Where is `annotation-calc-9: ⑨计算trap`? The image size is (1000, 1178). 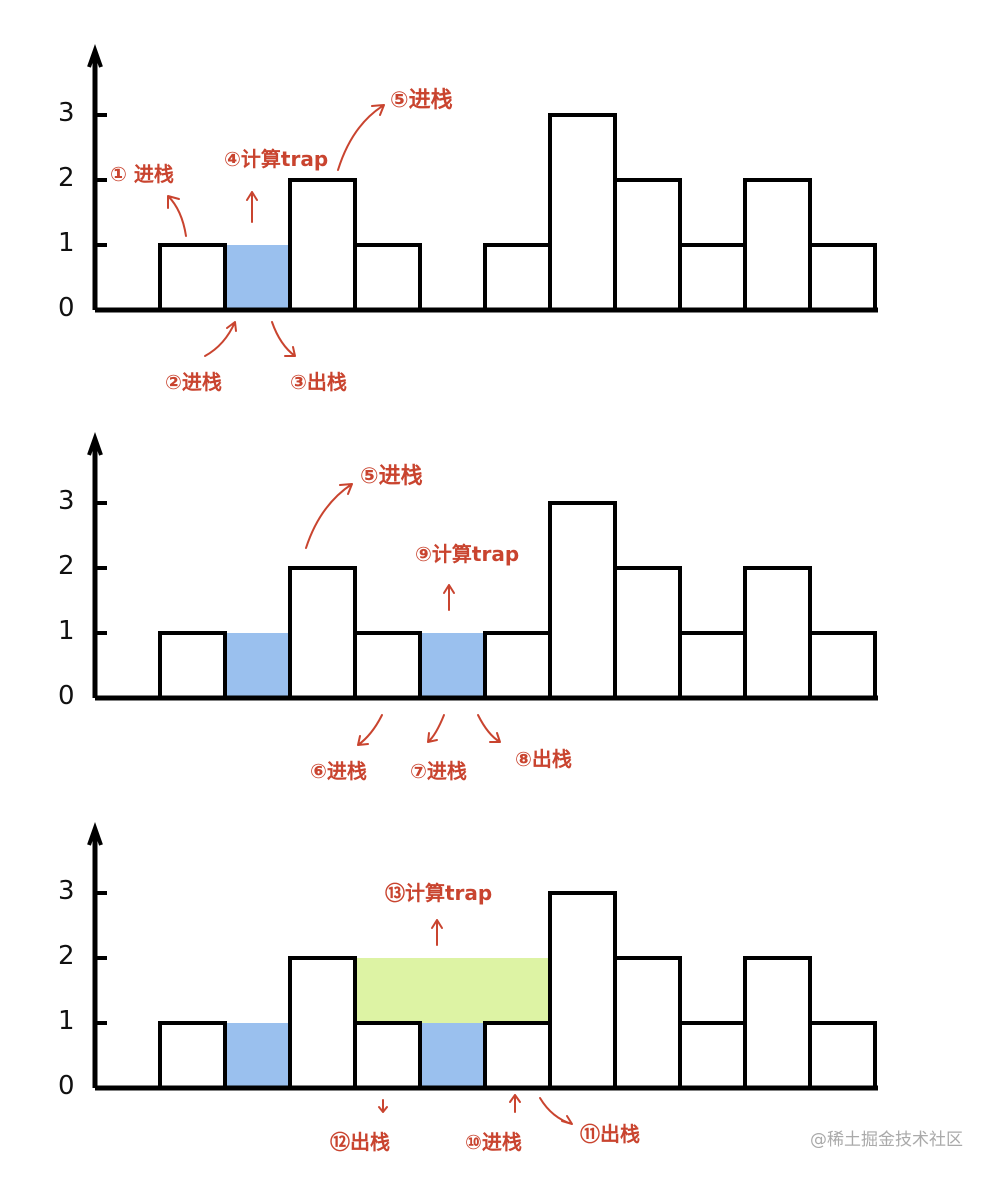 annotation-calc-9: ⑨计算trap is located at coordinates (467, 554).